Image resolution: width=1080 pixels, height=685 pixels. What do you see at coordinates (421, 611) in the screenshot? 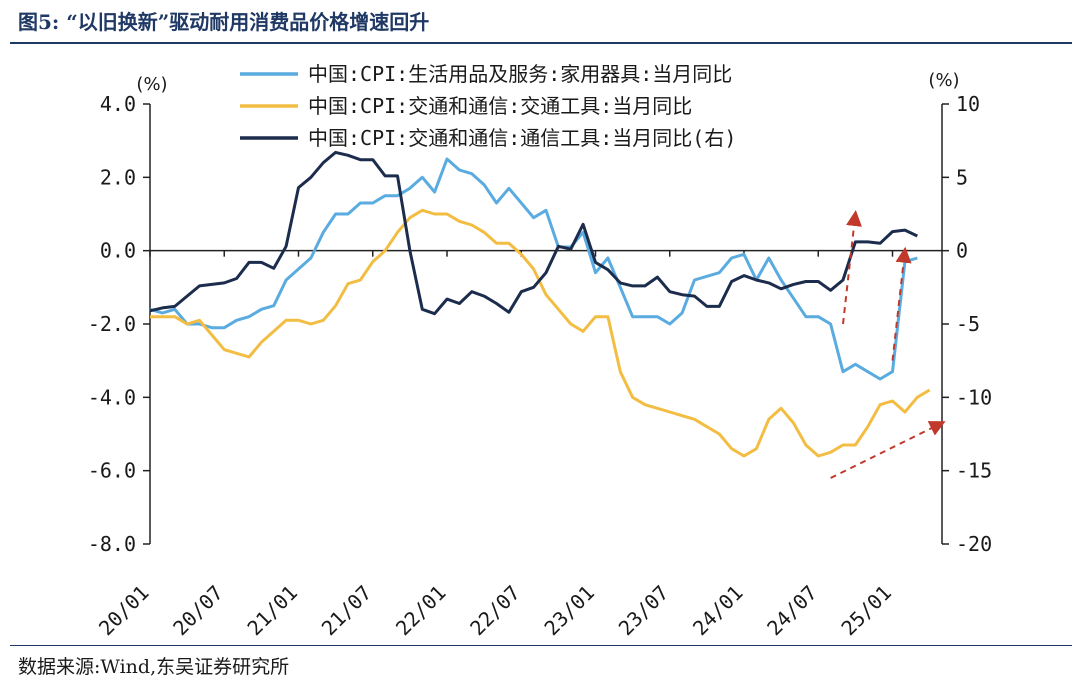
I see `x-tick-label: 22/01` at bounding box center [421, 611].